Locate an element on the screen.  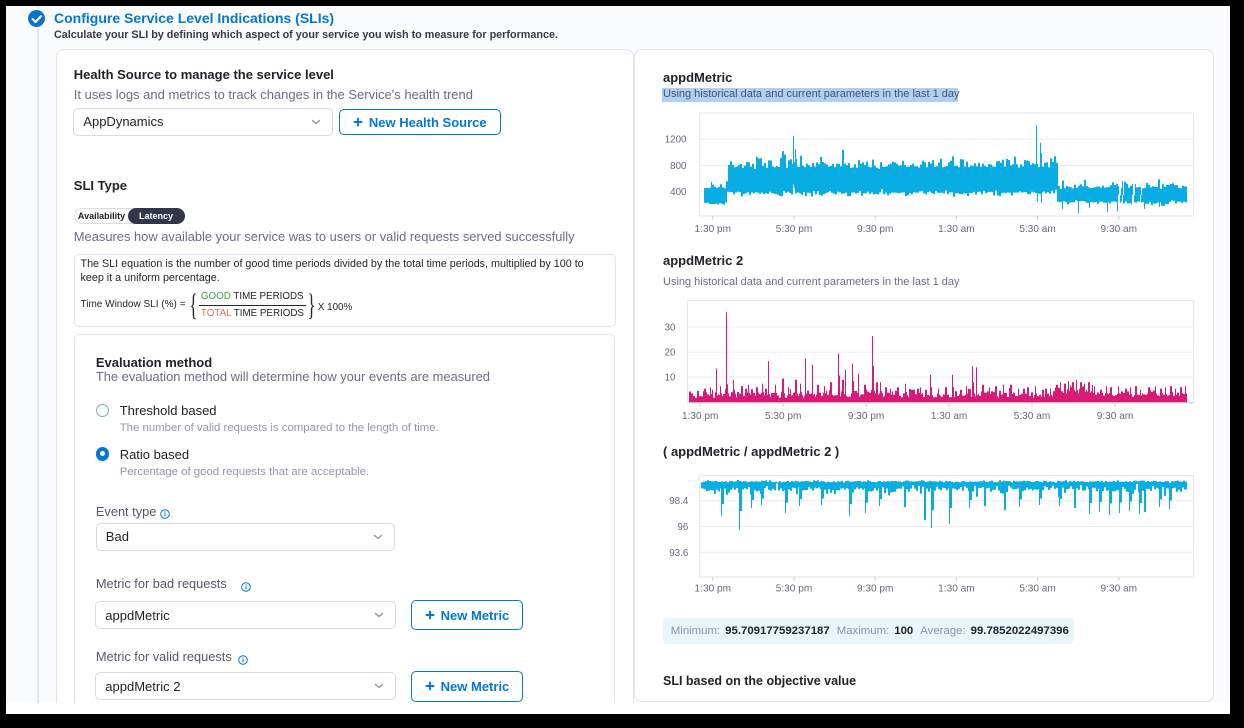
svg-text: 93.6 is located at coordinates (679, 553).